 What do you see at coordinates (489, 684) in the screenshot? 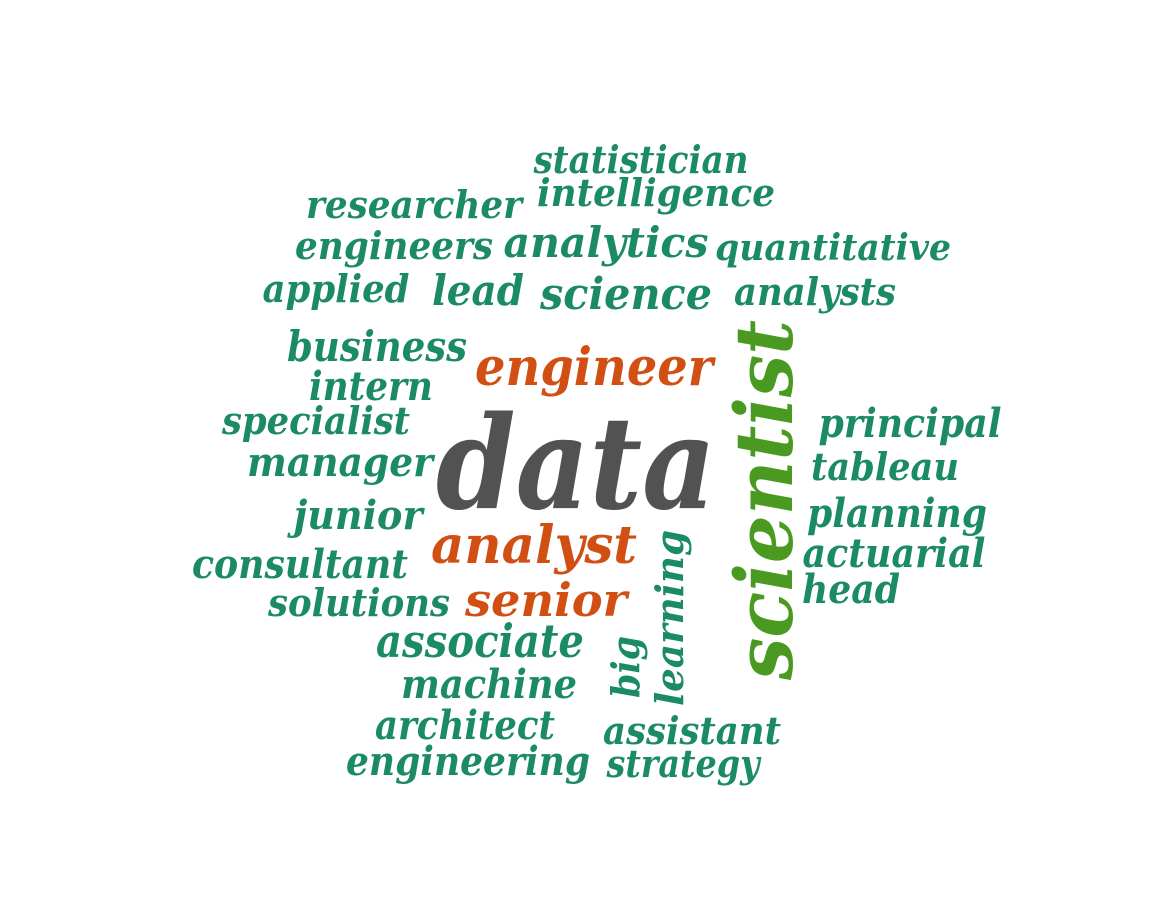
I see `word-machine: machine` at bounding box center [489, 684].